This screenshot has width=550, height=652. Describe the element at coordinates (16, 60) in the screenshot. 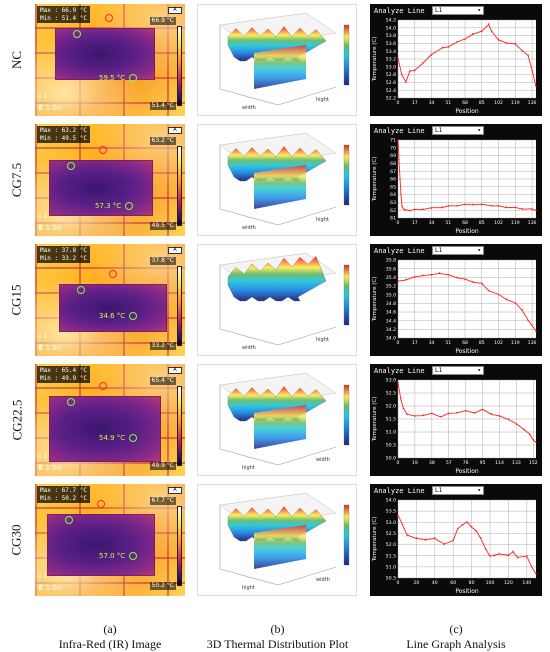

I see `row-label-text: NC` at that location.